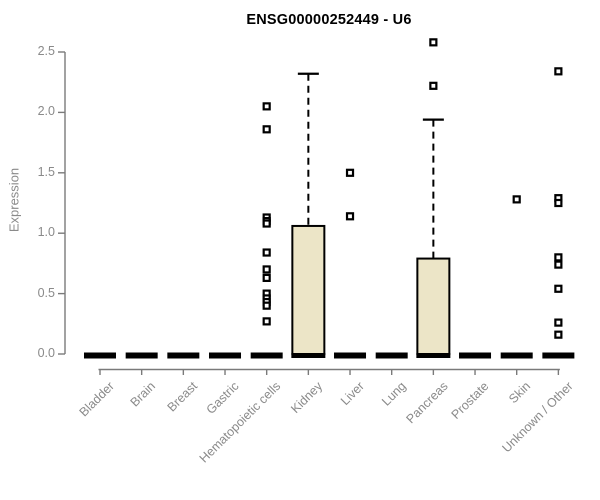 The width and height of the screenshot is (600, 500). Describe the element at coordinates (100, 355) in the screenshot. I see `flat-box-bladder` at that location.